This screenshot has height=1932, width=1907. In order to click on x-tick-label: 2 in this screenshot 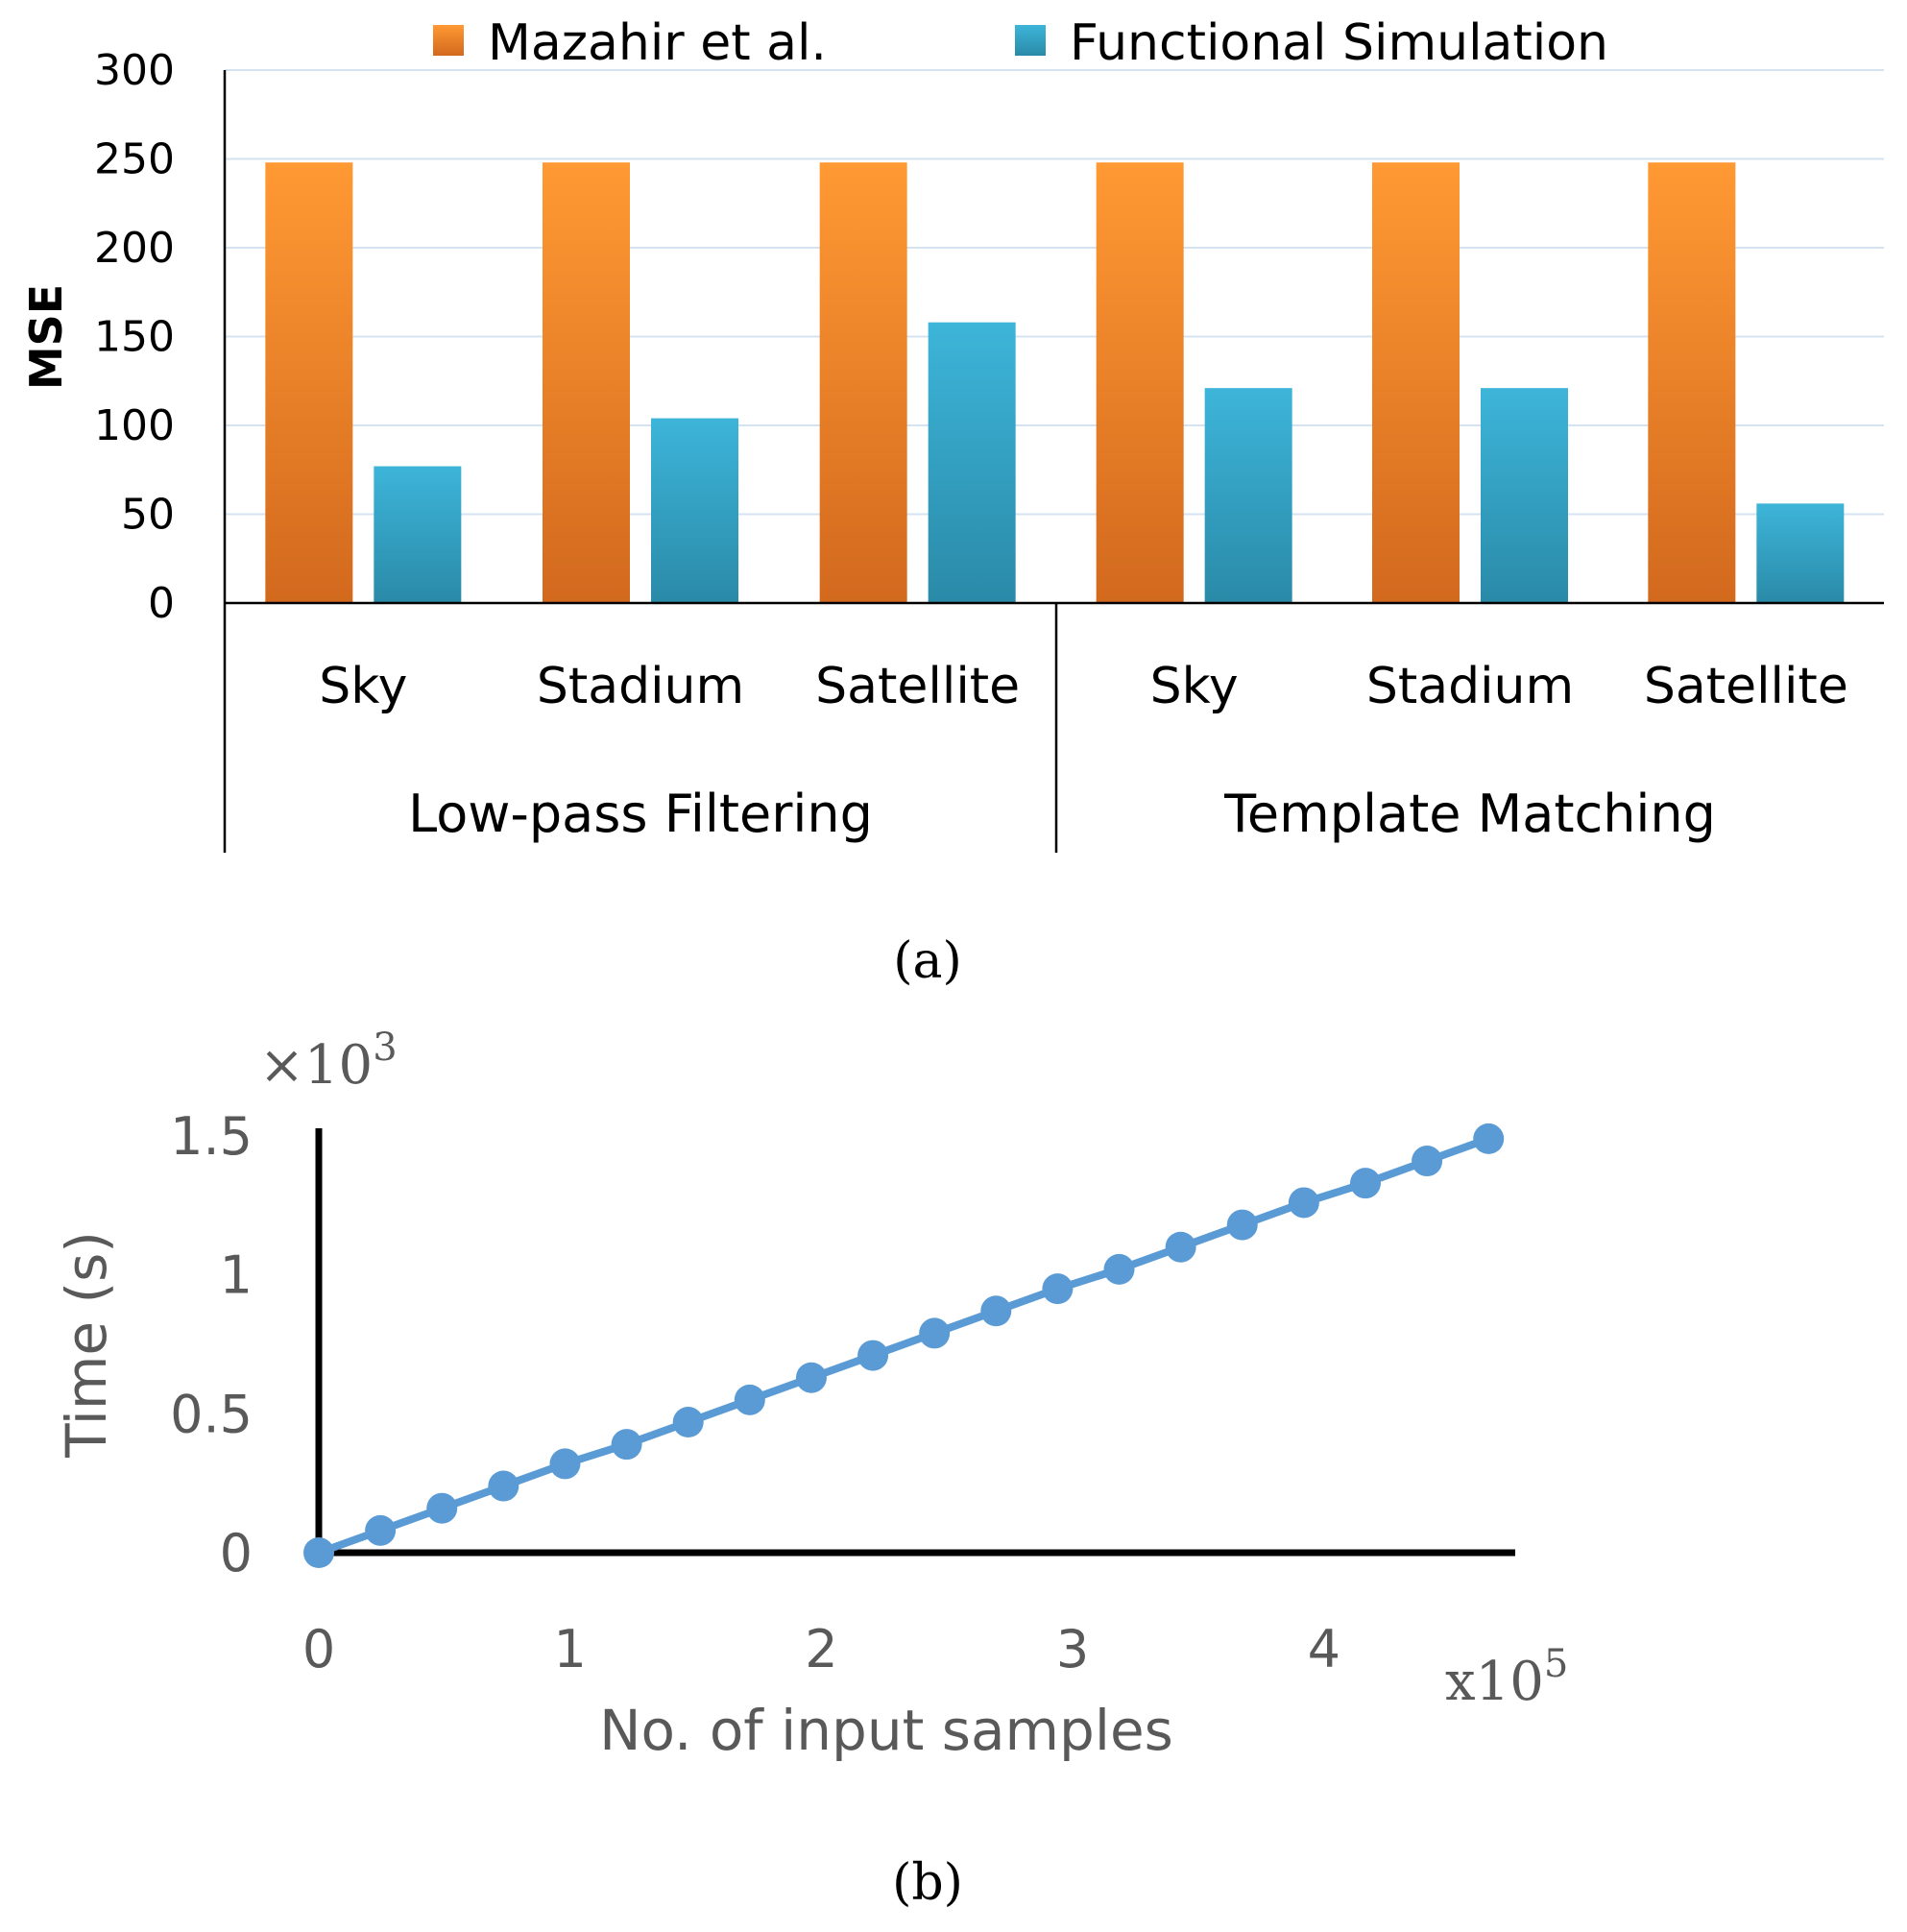, I will do `click(821, 1649)`.